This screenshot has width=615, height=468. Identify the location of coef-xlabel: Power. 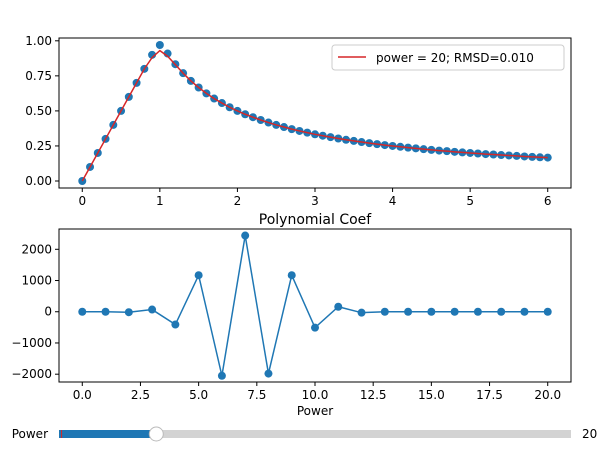
(315, 411).